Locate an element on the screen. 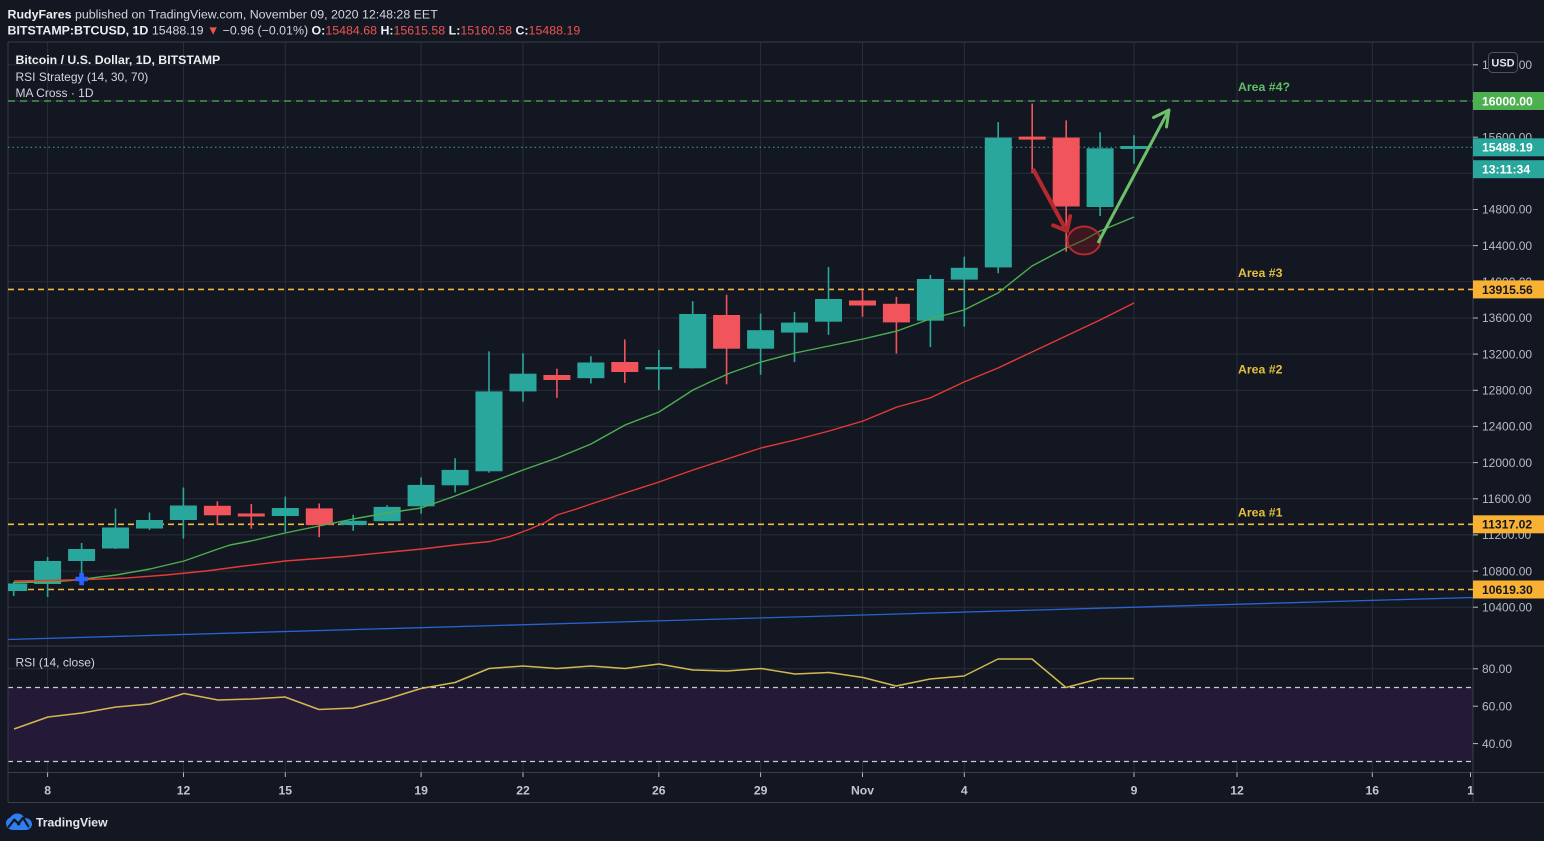 This screenshot has width=1544, height=841. svg-text: 15 is located at coordinates (286, 791).